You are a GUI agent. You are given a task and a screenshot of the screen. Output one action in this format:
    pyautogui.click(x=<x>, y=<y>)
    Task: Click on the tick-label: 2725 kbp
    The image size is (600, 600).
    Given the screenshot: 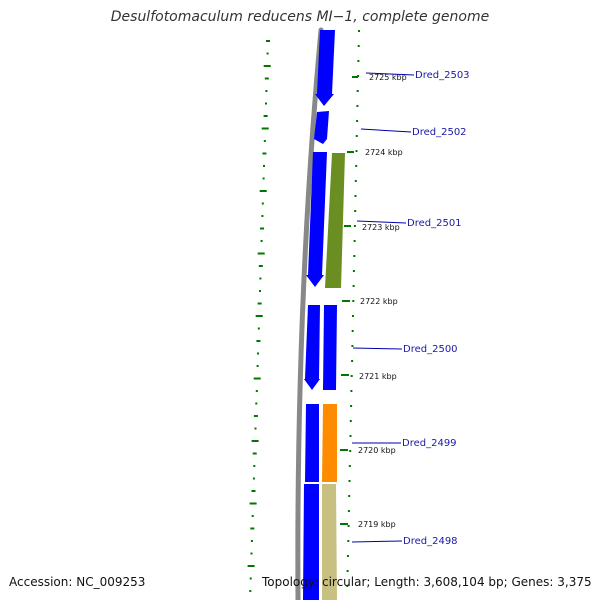 What is the action you would take?
    pyautogui.click(x=388, y=77)
    